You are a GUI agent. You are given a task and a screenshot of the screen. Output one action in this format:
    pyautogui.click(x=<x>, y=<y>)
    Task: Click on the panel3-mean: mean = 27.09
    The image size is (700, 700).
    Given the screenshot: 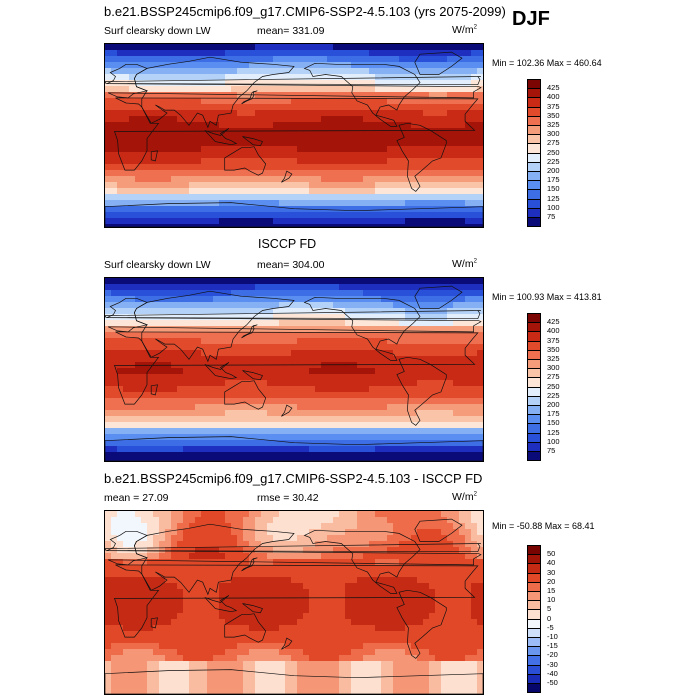 What is the action you would take?
    pyautogui.click(x=136, y=498)
    